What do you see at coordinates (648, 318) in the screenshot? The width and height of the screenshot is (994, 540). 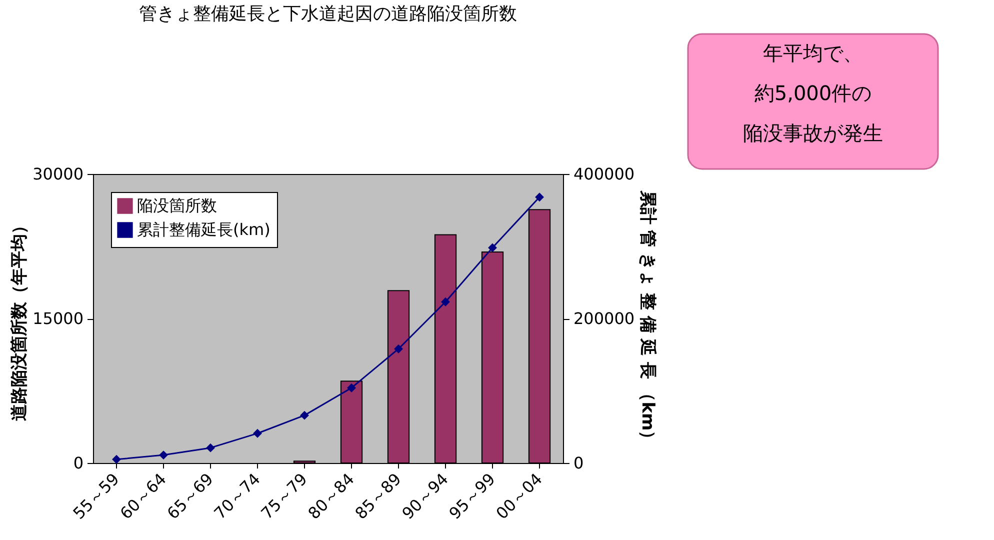 I see `y2-axis-title: 累計 管 きょ 整 備 延 長 （km）` at bounding box center [648, 318].